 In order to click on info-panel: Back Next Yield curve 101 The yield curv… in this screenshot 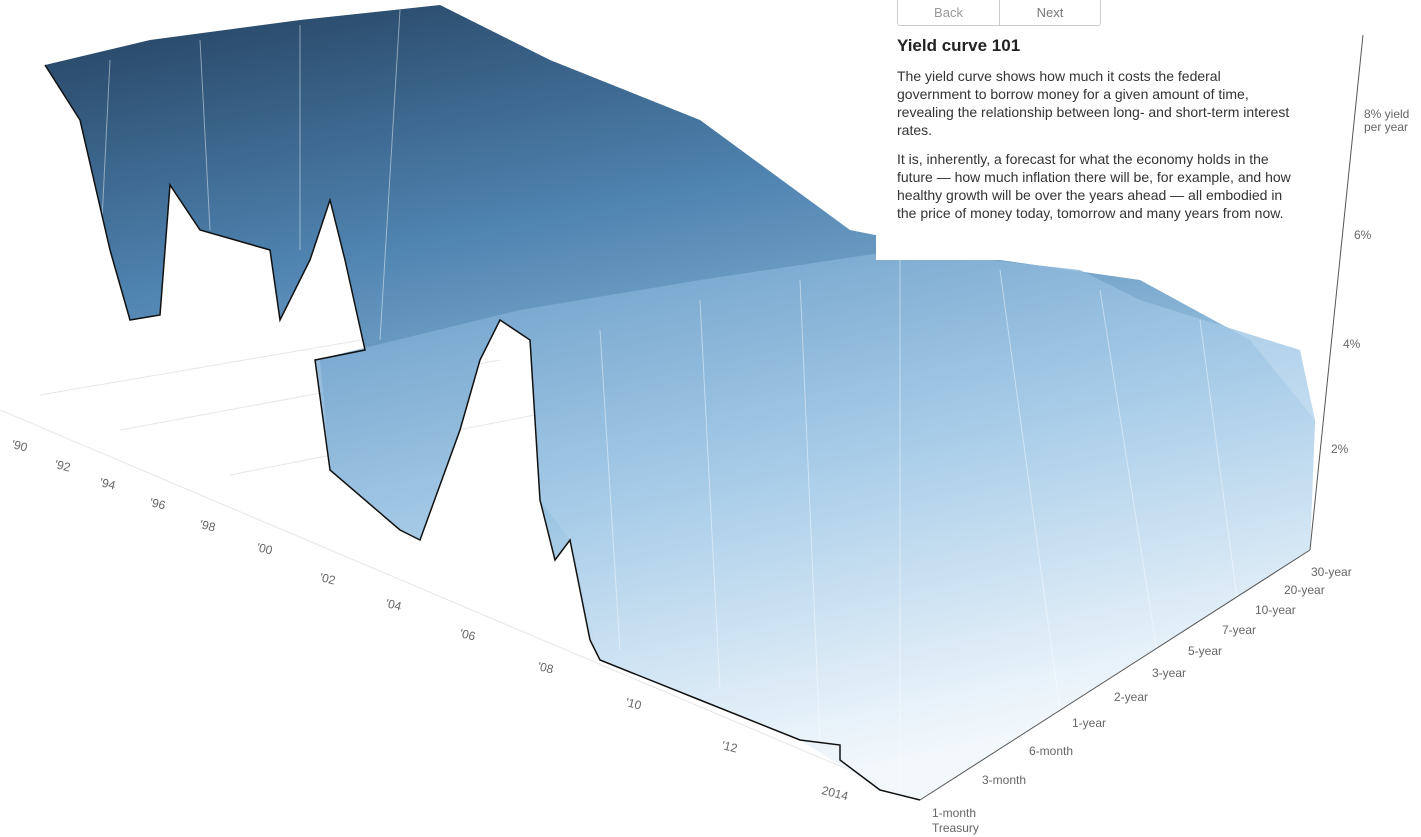, I will do `click(1093, 130)`.